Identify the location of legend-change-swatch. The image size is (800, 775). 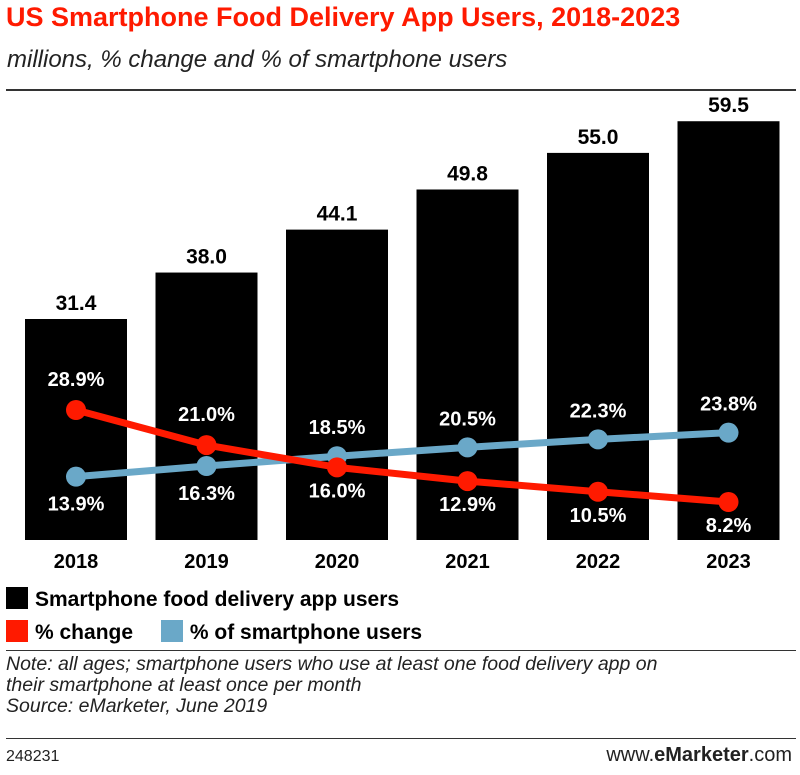
(17, 631).